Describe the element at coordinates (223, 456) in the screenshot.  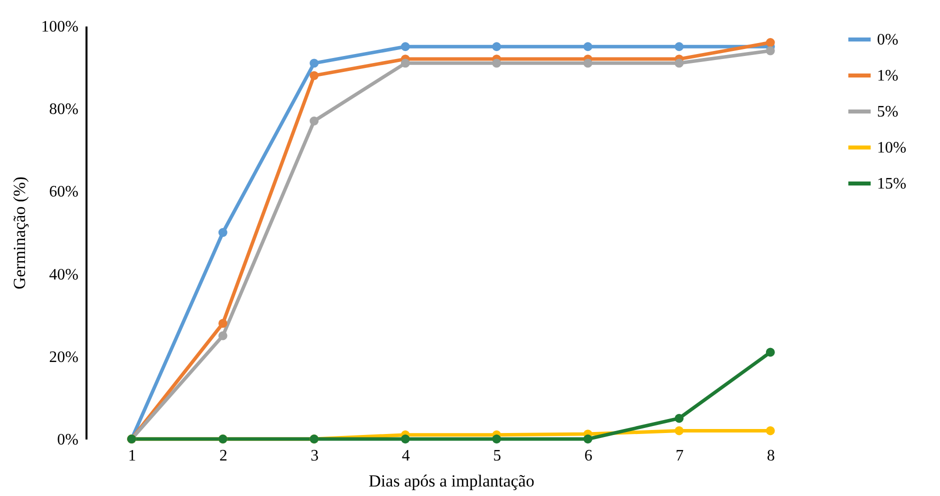
I see `x-tick-label: 2` at that location.